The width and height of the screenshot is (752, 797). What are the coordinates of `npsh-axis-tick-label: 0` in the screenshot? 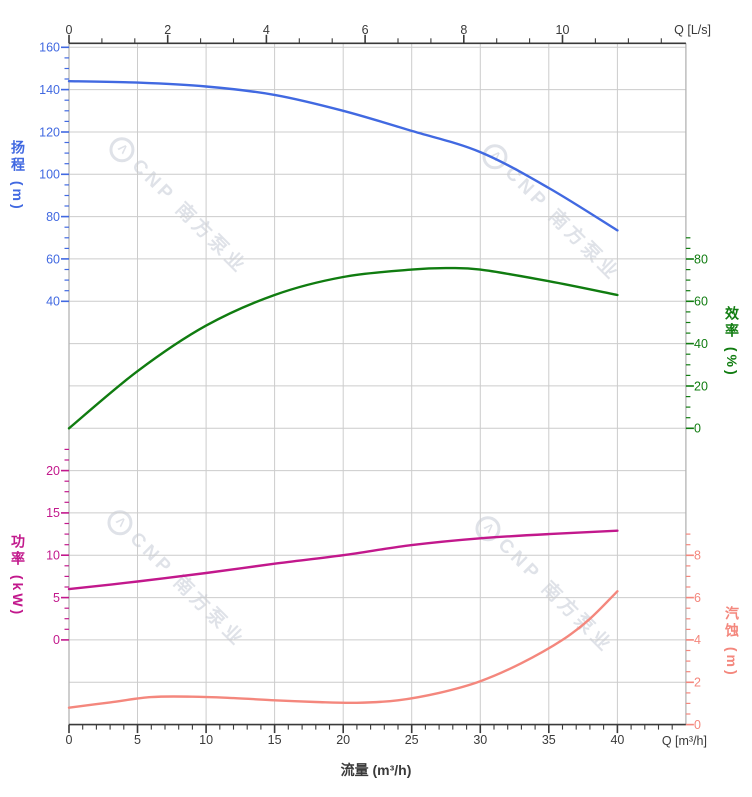 It's located at (697, 725).